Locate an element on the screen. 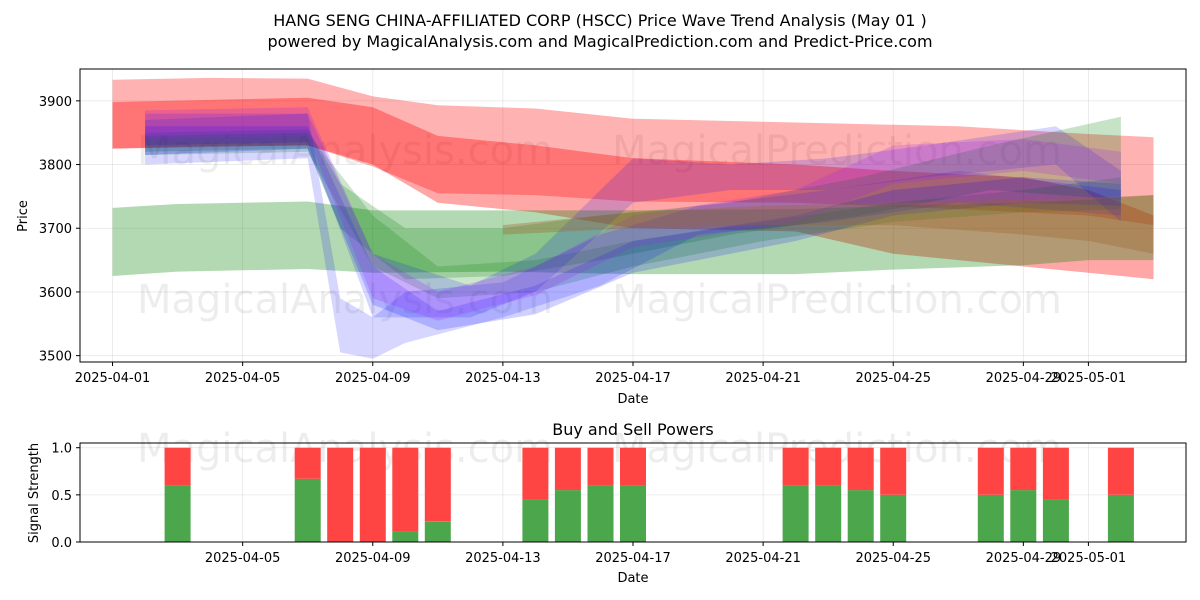 This screenshot has height=600, width=1200. top-x-tick-label: 2025-04-25 is located at coordinates (893, 378).